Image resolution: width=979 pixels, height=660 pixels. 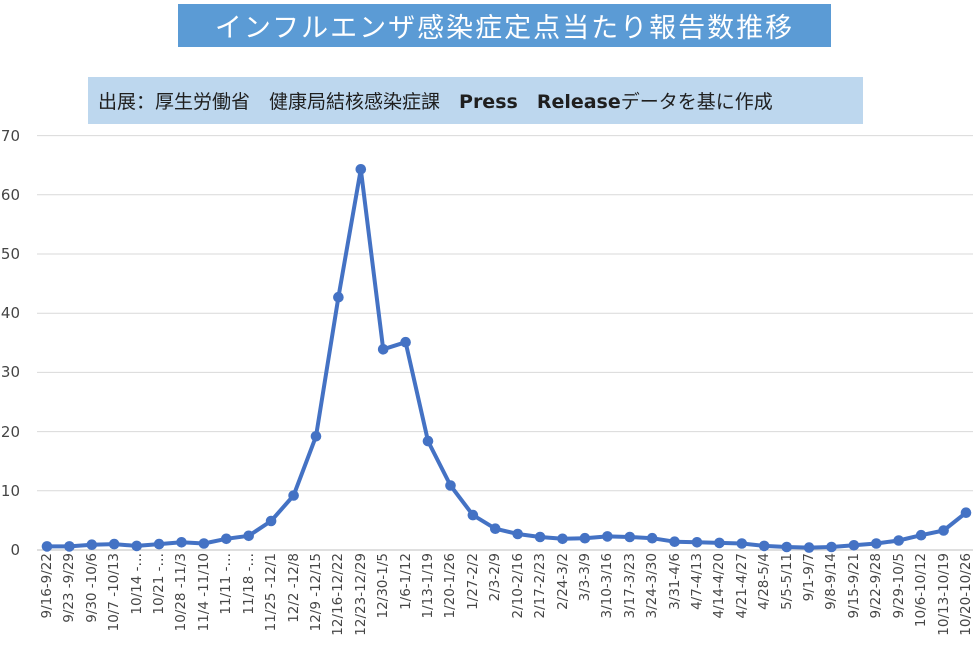 I want to click on x-axis-tick-label: 9/22-9/28, so click(x=876, y=586).